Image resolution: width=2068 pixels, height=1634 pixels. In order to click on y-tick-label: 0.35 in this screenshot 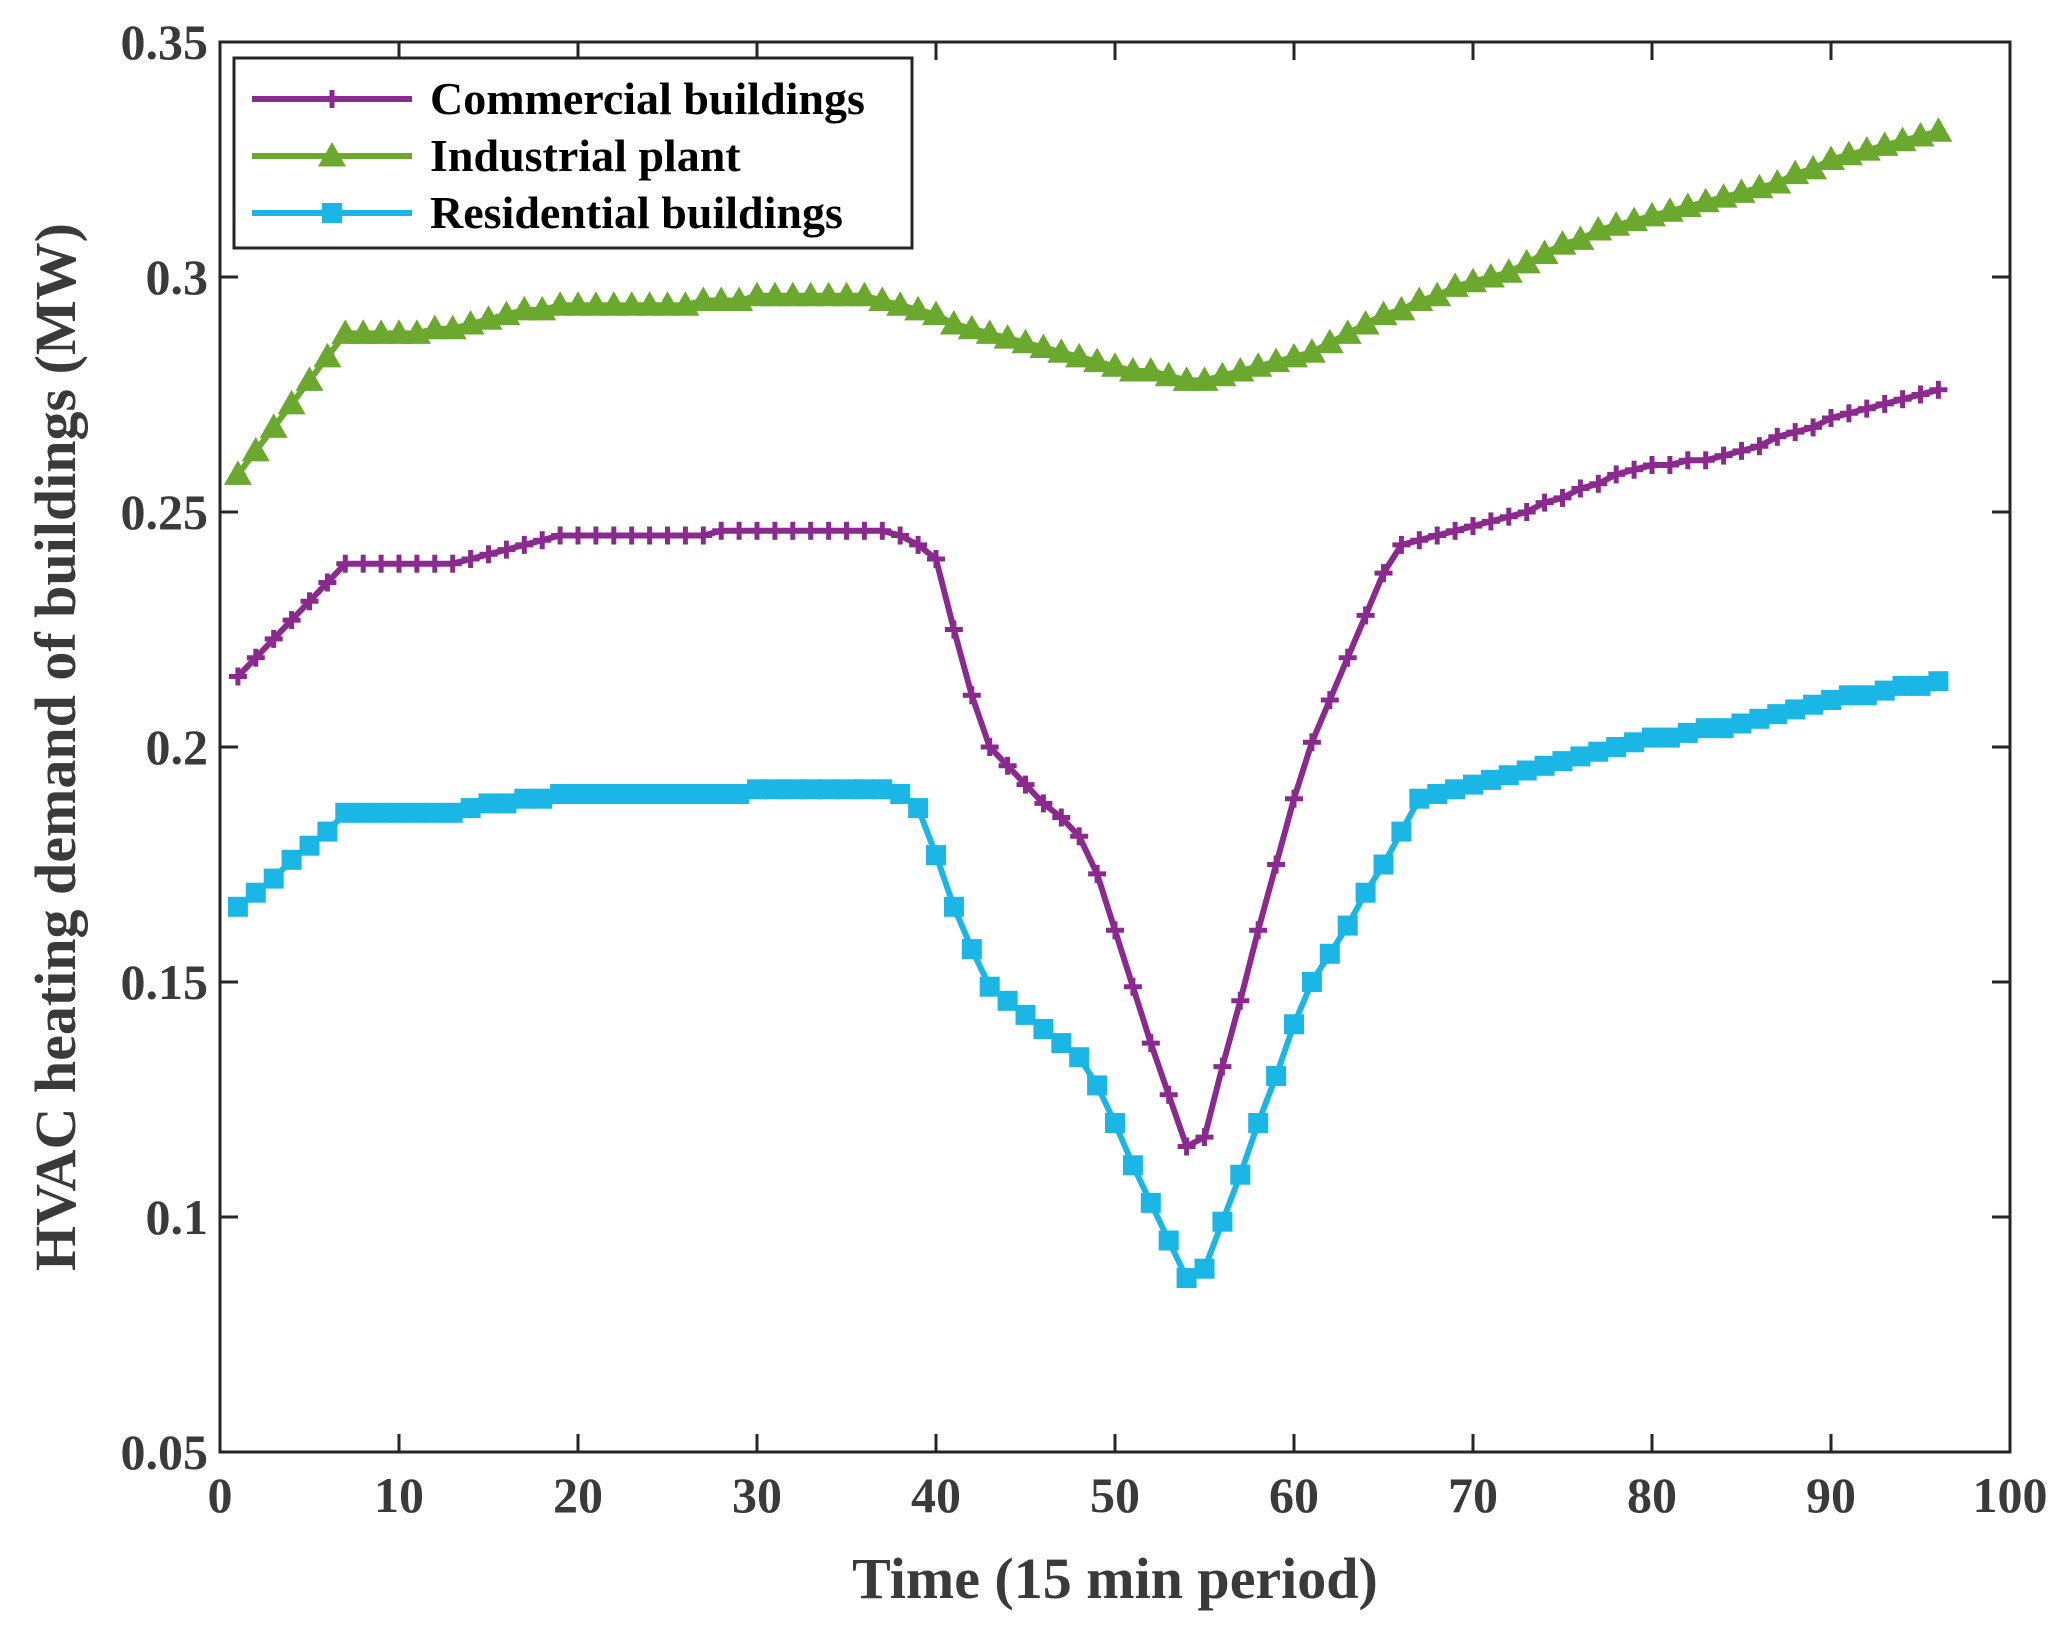, I will do `click(165, 42)`.